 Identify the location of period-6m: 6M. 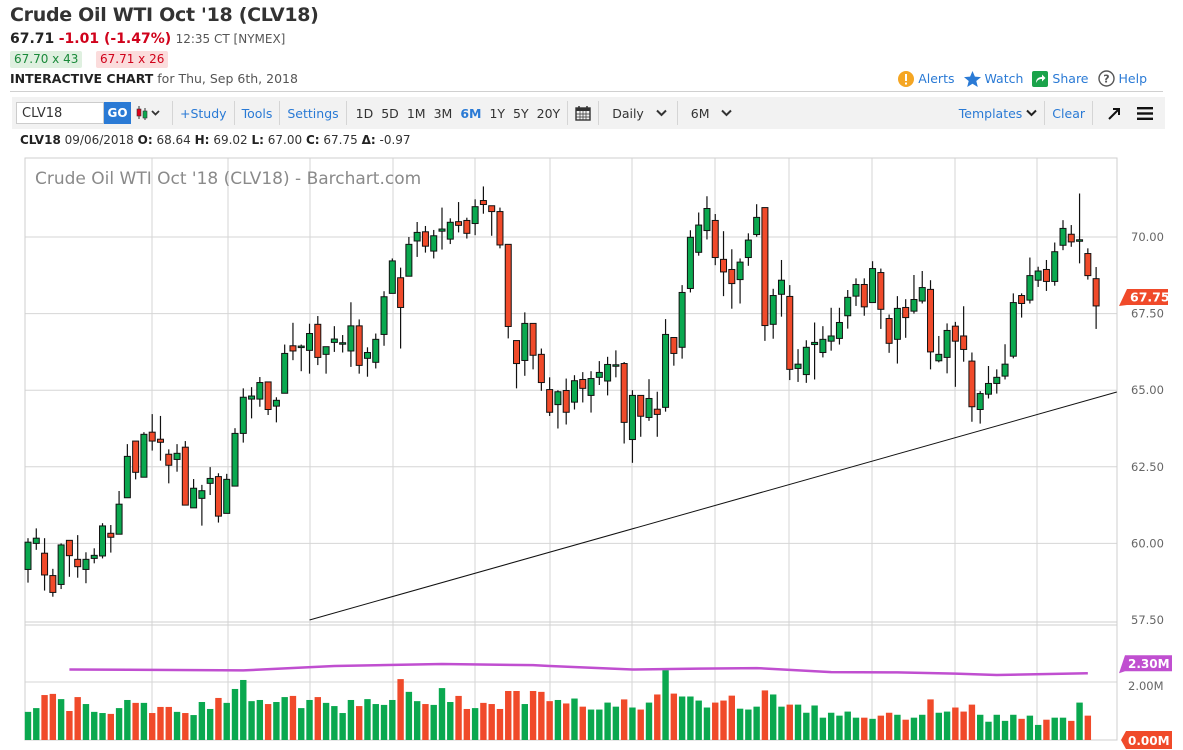
(471, 113).